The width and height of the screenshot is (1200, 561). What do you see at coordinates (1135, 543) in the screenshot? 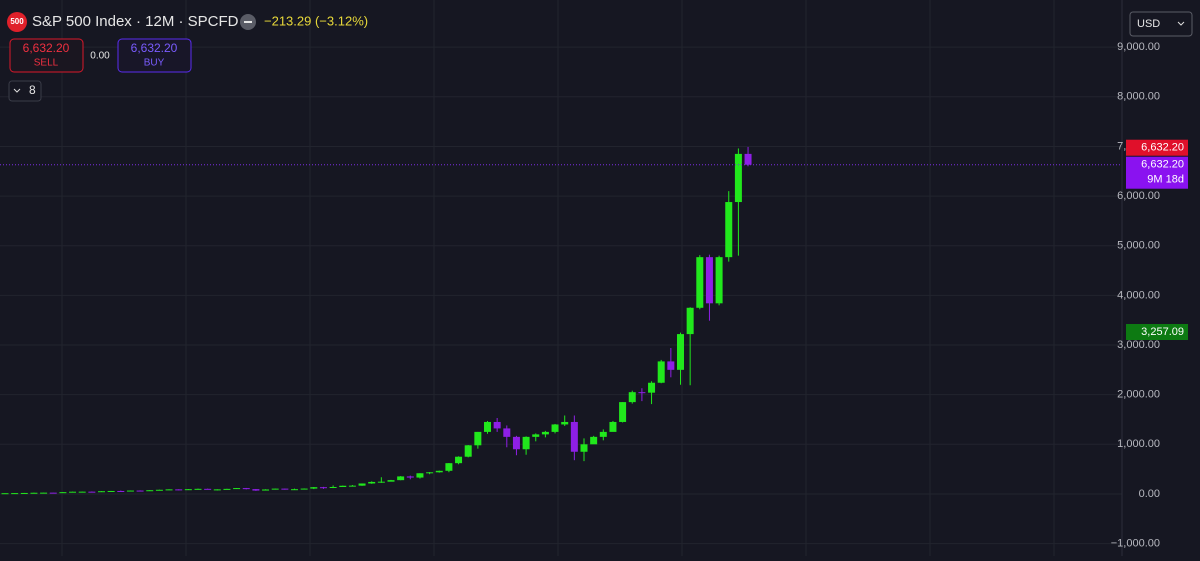
I see `y-tick-label: −1,000.00` at bounding box center [1135, 543].